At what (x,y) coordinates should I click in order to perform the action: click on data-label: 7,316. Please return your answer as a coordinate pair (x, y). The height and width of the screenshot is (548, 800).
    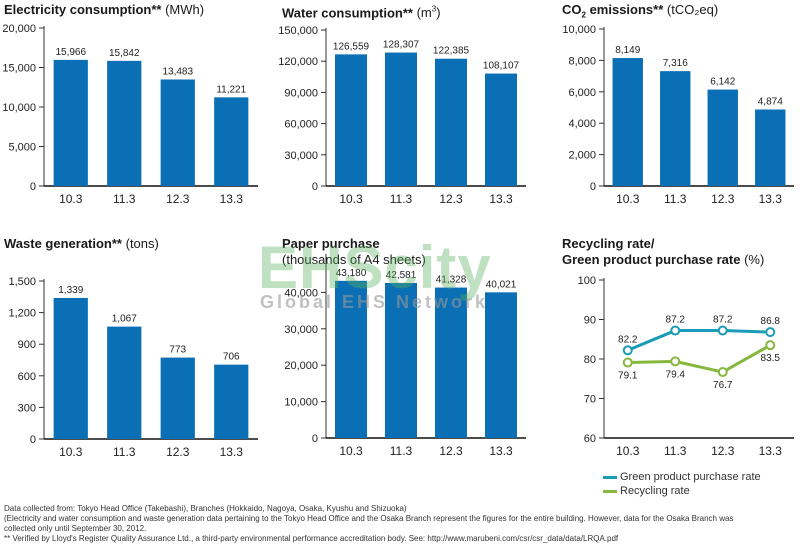
    Looking at the image, I should click on (675, 63).